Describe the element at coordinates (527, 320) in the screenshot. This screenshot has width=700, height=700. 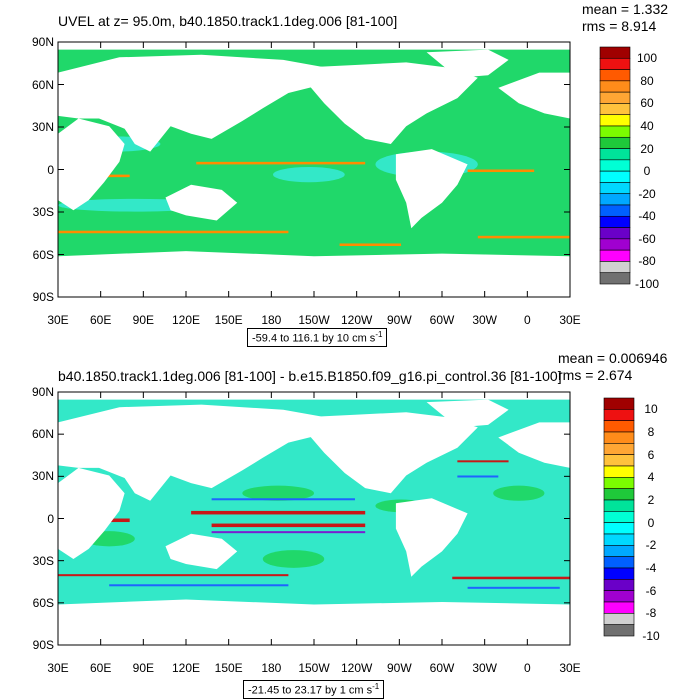
I see `top-lon-label: 0` at that location.